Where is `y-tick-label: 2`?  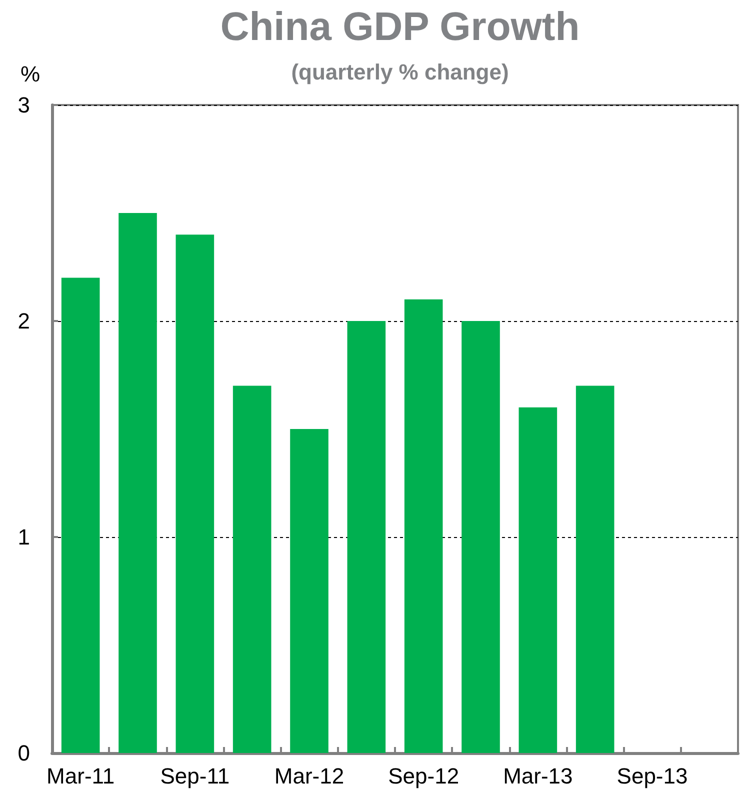
y-tick-label: 2 is located at coordinates (24, 321).